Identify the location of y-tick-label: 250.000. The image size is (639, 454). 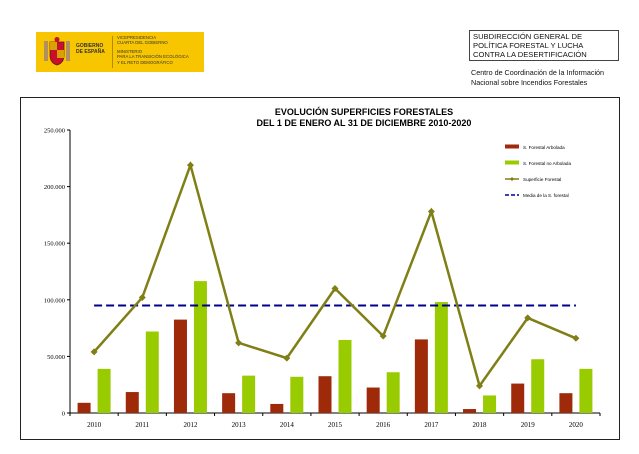
(54, 131).